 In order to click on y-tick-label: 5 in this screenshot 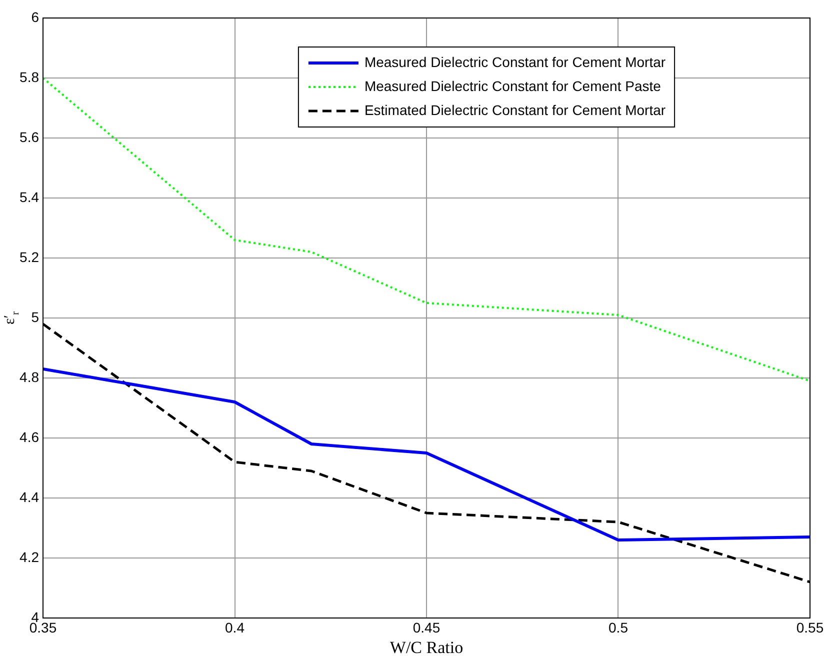, I will do `click(35, 316)`.